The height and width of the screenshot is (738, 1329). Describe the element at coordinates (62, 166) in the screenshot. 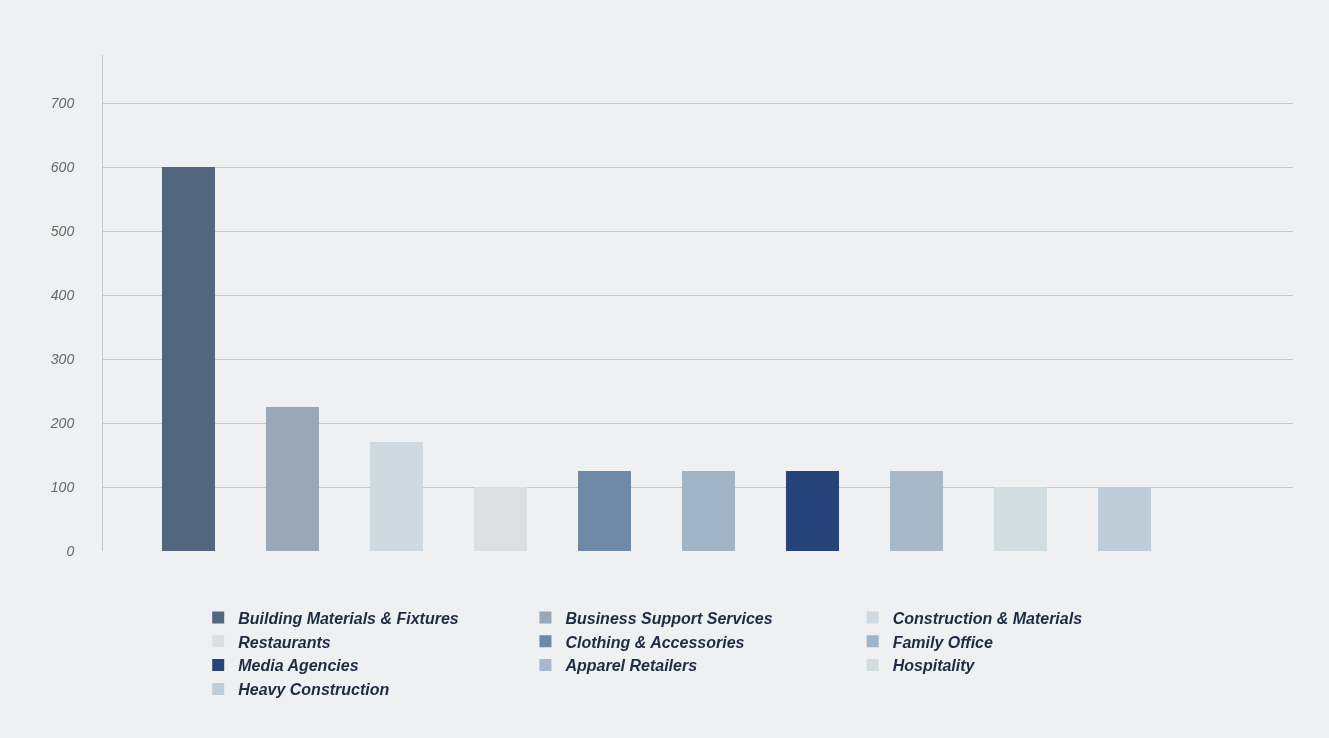

I see `y-tick-label: 600` at that location.